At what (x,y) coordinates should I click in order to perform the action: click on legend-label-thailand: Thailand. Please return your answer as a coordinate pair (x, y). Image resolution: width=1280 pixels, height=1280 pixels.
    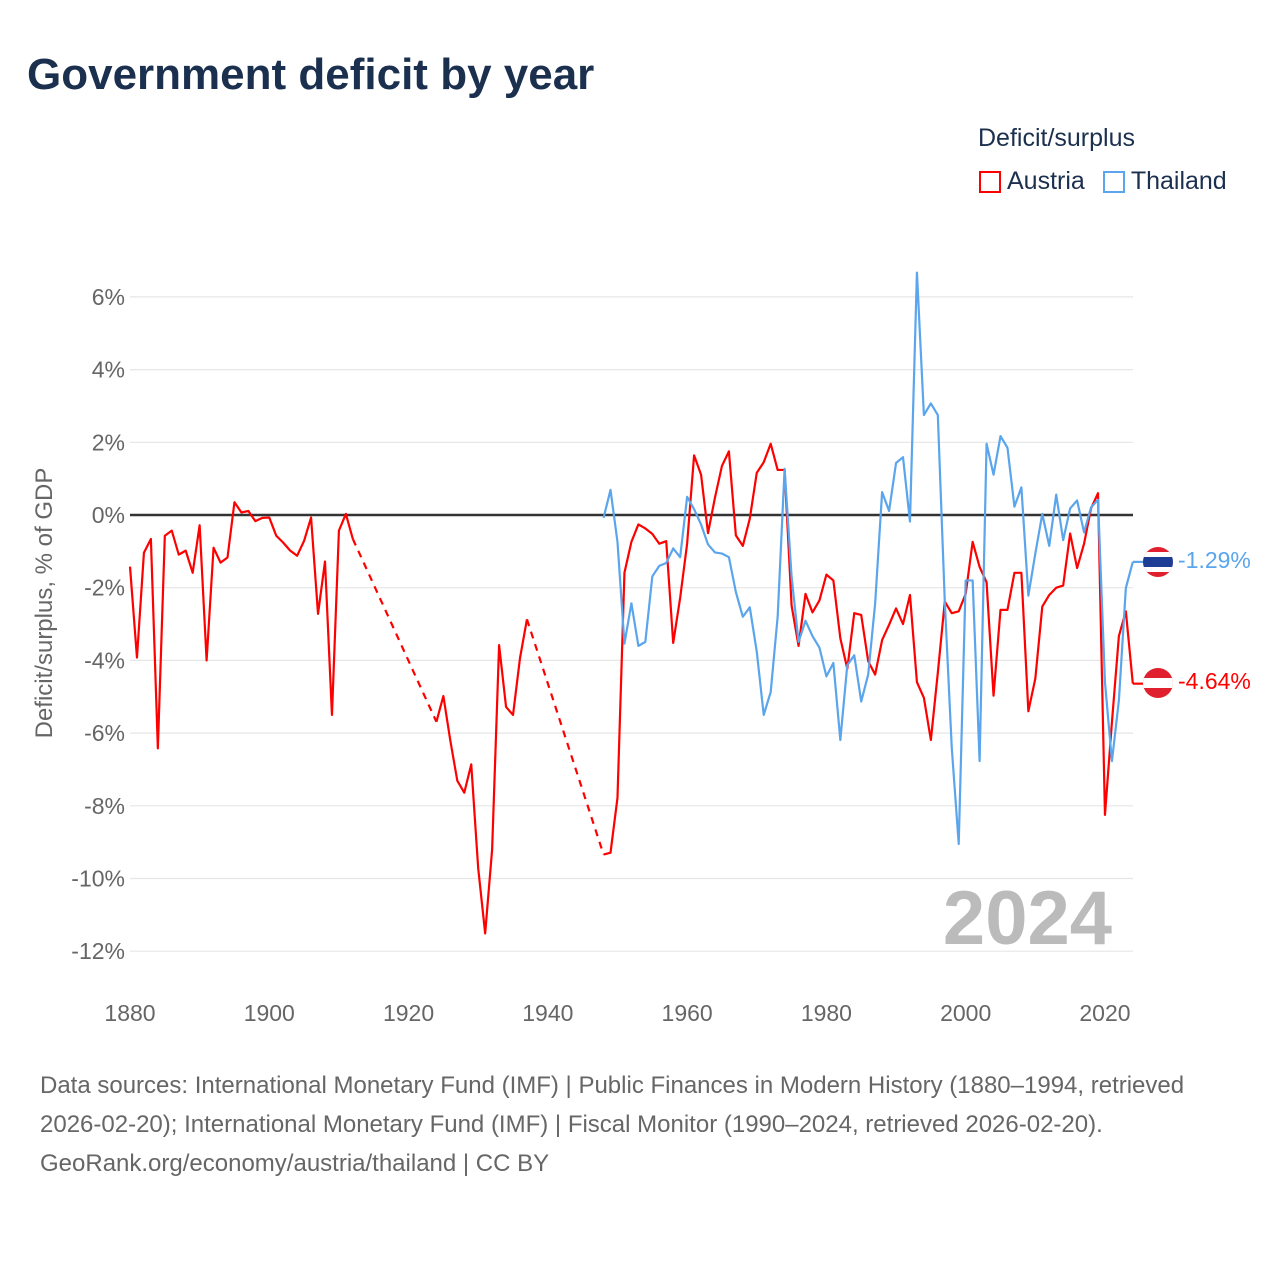
    Looking at the image, I should click on (1178, 181).